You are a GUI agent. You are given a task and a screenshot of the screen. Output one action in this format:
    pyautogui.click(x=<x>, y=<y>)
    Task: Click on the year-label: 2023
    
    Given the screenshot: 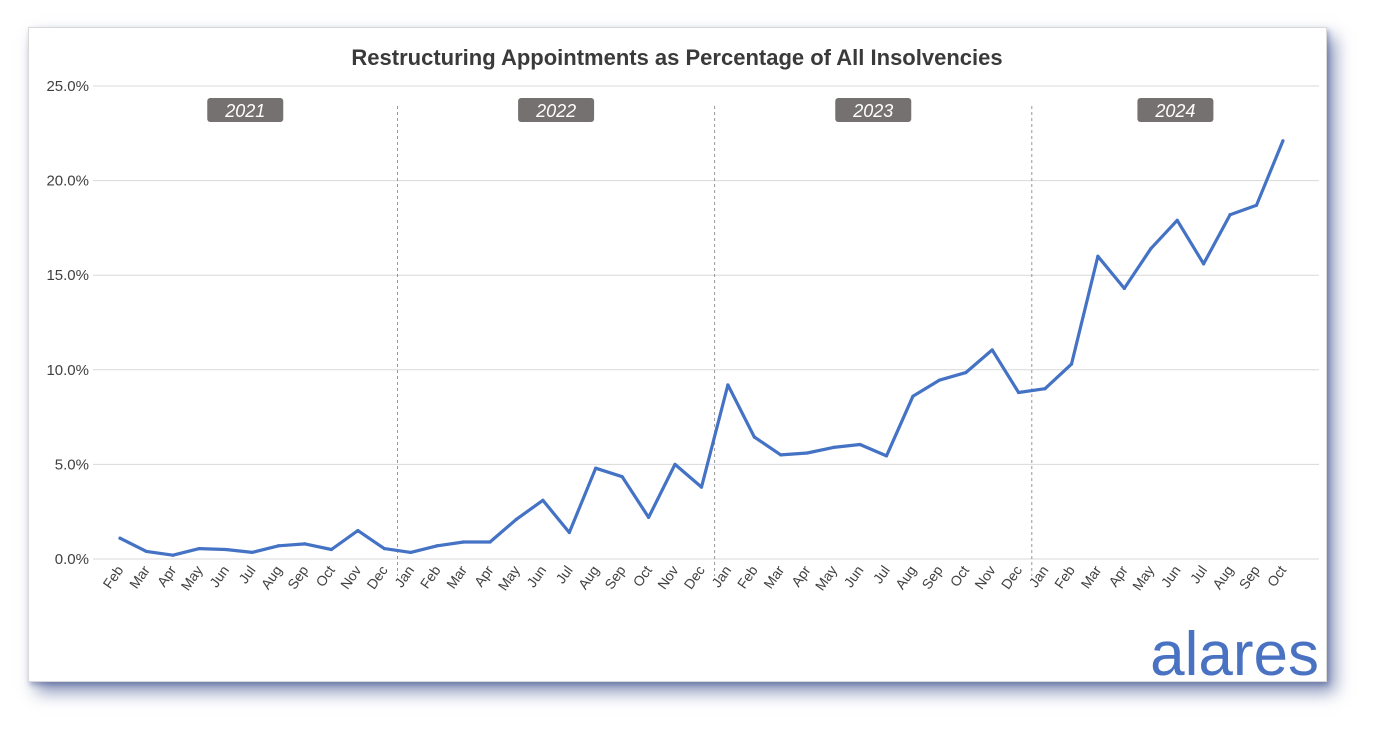 What is the action you would take?
    pyautogui.click(x=872, y=111)
    